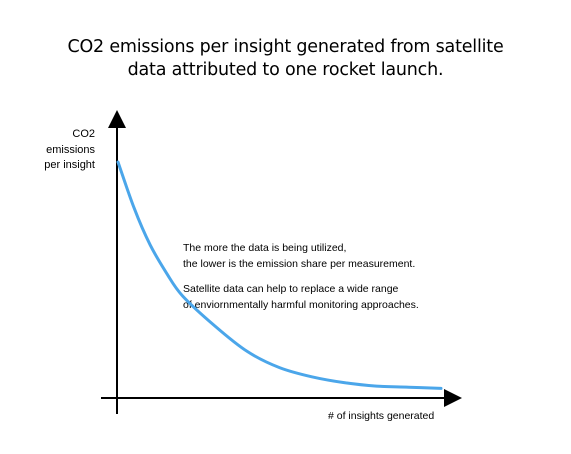 Image resolution: width=571 pixels, height=454 pixels. What do you see at coordinates (381, 416) in the screenshot?
I see `x-axis-label: # of insights generated` at bounding box center [381, 416].